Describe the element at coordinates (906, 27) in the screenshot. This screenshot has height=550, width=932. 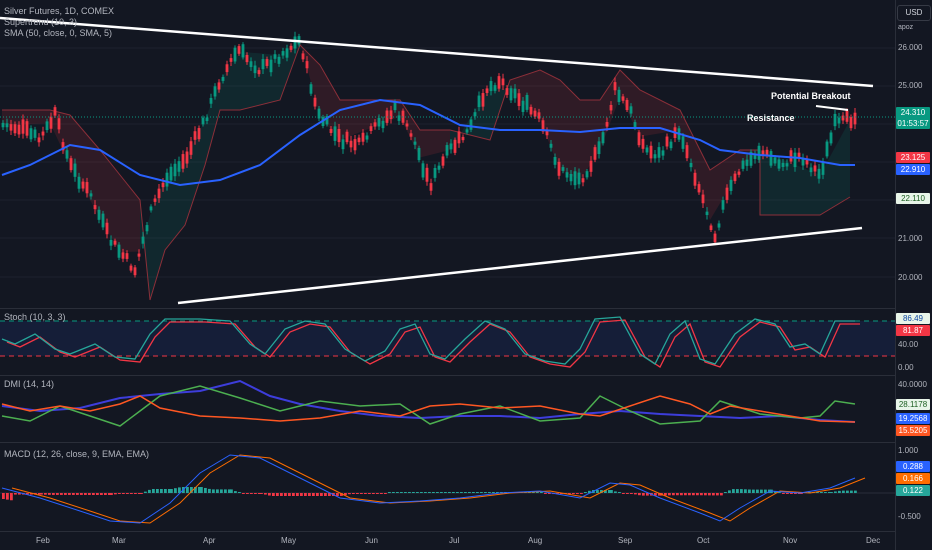
I see `scale-mode: apoz` at that location.